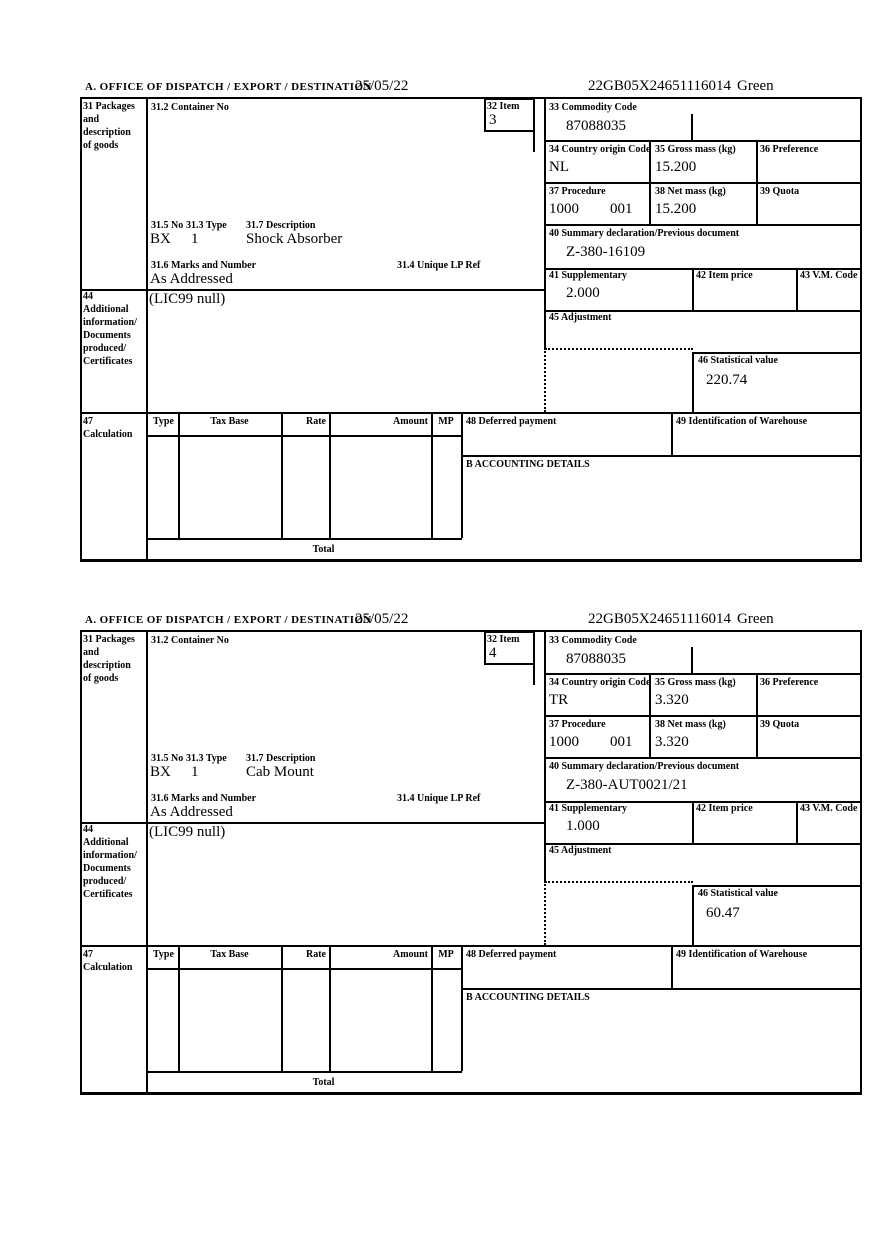 This screenshot has width=882, height=1250. Describe the element at coordinates (88, 421) in the screenshot. I see `box-47-label: 47` at that location.